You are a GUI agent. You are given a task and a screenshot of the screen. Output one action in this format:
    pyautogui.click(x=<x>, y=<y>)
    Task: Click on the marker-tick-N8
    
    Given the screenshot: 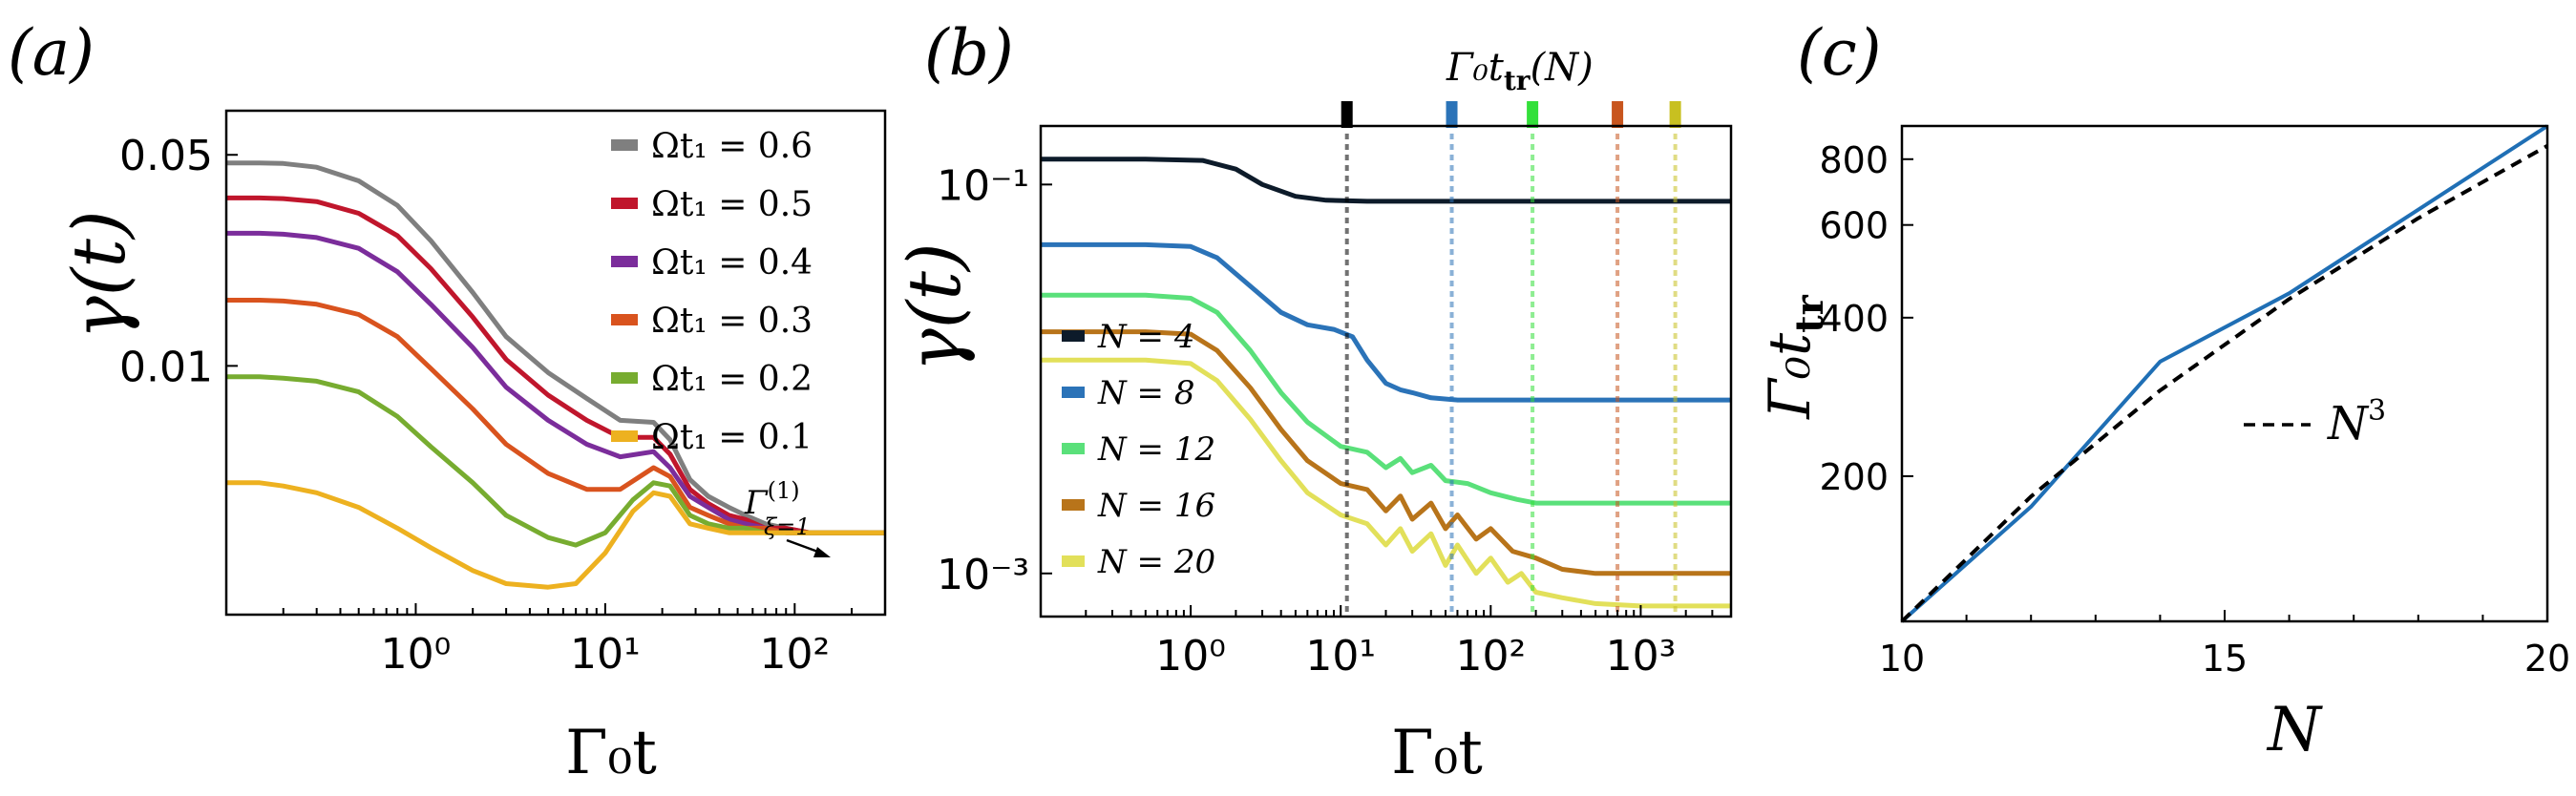 What is the action you would take?
    pyautogui.click(x=1452, y=114)
    